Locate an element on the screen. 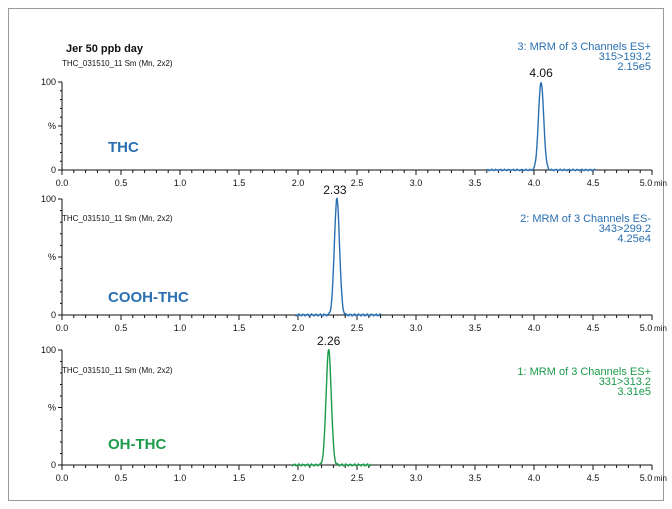 The width and height of the screenshot is (672, 509). channel-info-3: 4.25e4 is located at coordinates (634, 239).